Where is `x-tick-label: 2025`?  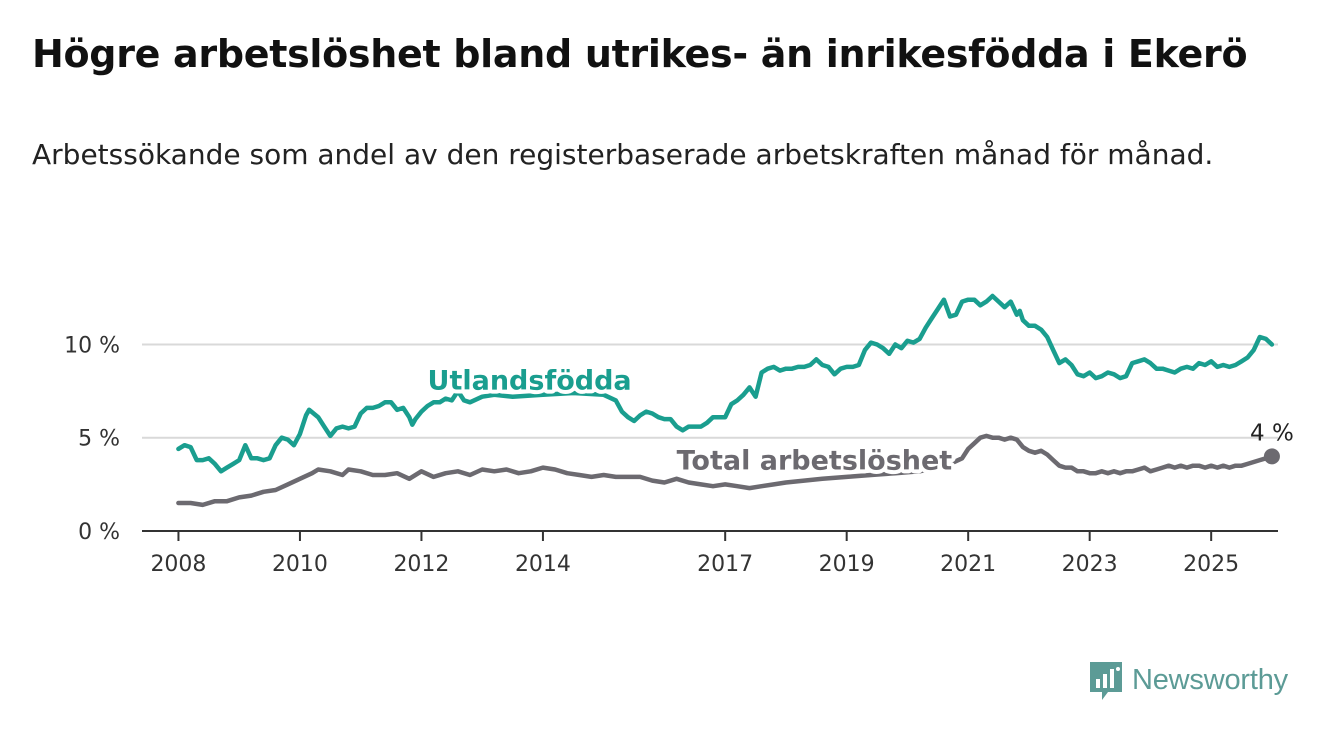 x-tick-label: 2025 is located at coordinates (1211, 564).